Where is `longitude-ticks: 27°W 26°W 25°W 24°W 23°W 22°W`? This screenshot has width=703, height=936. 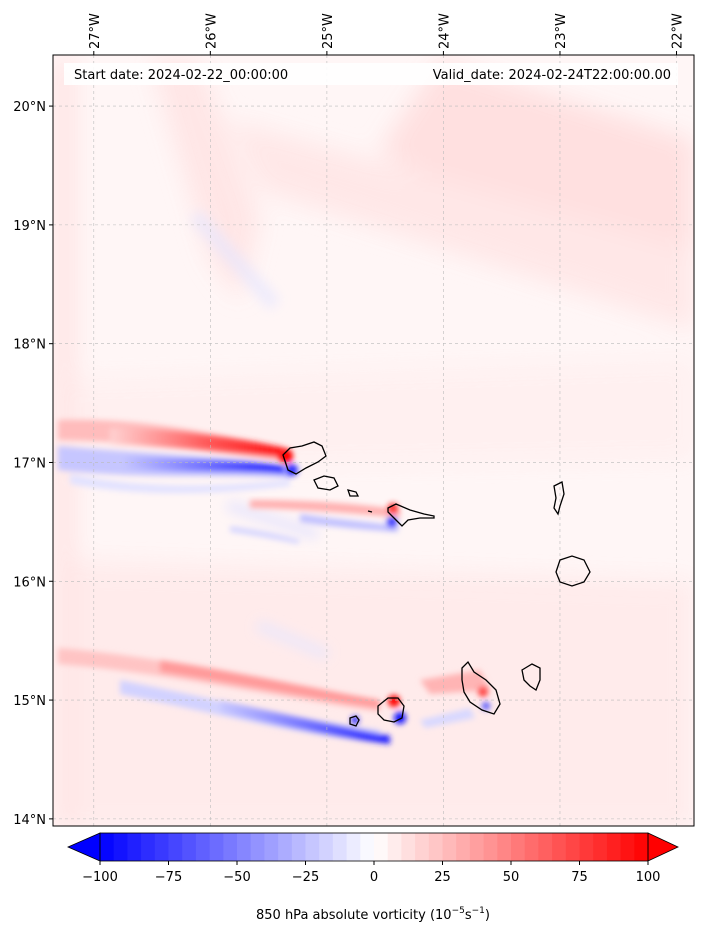 longitude-ticks: 27°W 26°W 25°W 24°W 23°W 22°W is located at coordinates (387, 34).